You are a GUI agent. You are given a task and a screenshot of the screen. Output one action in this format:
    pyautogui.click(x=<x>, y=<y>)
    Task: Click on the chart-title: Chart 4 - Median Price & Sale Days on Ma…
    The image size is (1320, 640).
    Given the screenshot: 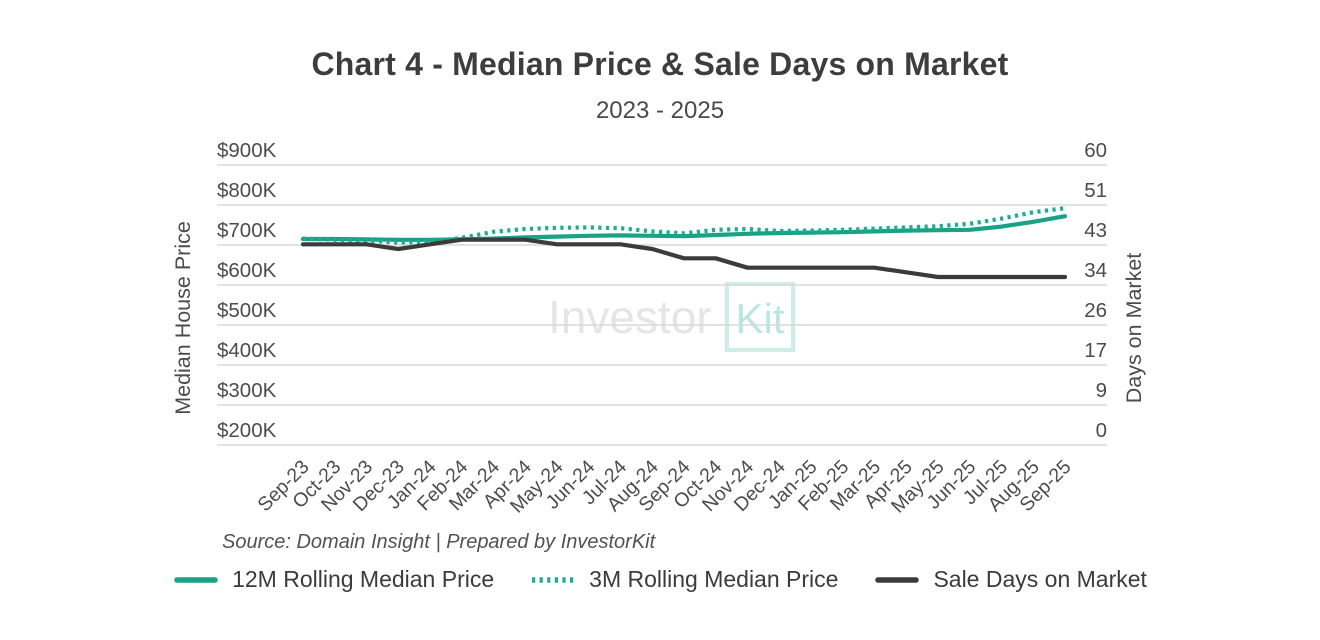 What is the action you would take?
    pyautogui.click(x=660, y=64)
    